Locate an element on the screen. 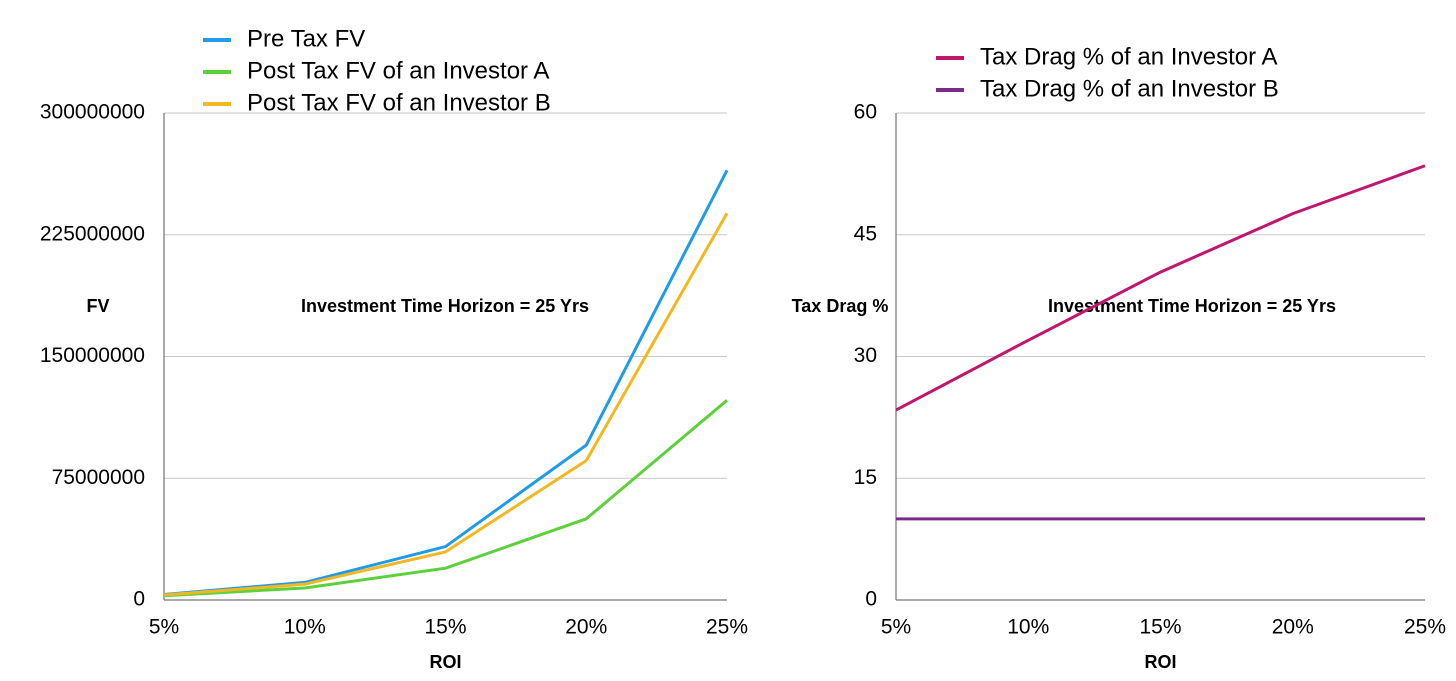 This screenshot has height=681, width=1456. y-tick-label: 45 is located at coordinates (865, 233).